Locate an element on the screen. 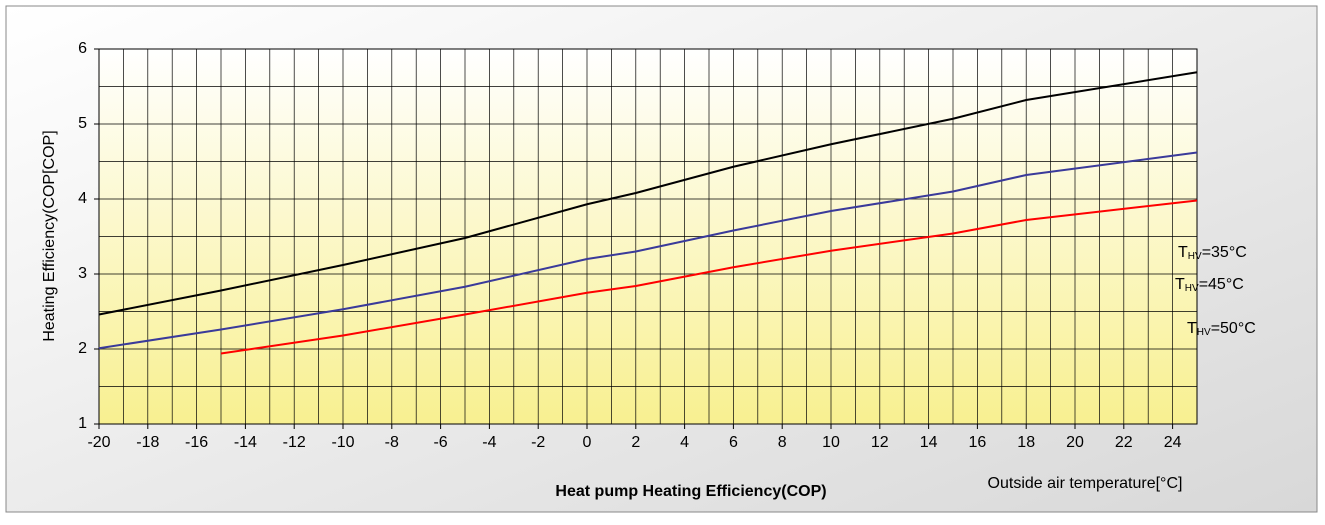 The image size is (1325, 525). x-axis-label: Heat pump Heating Efficiency(COP) is located at coordinates (690, 491).